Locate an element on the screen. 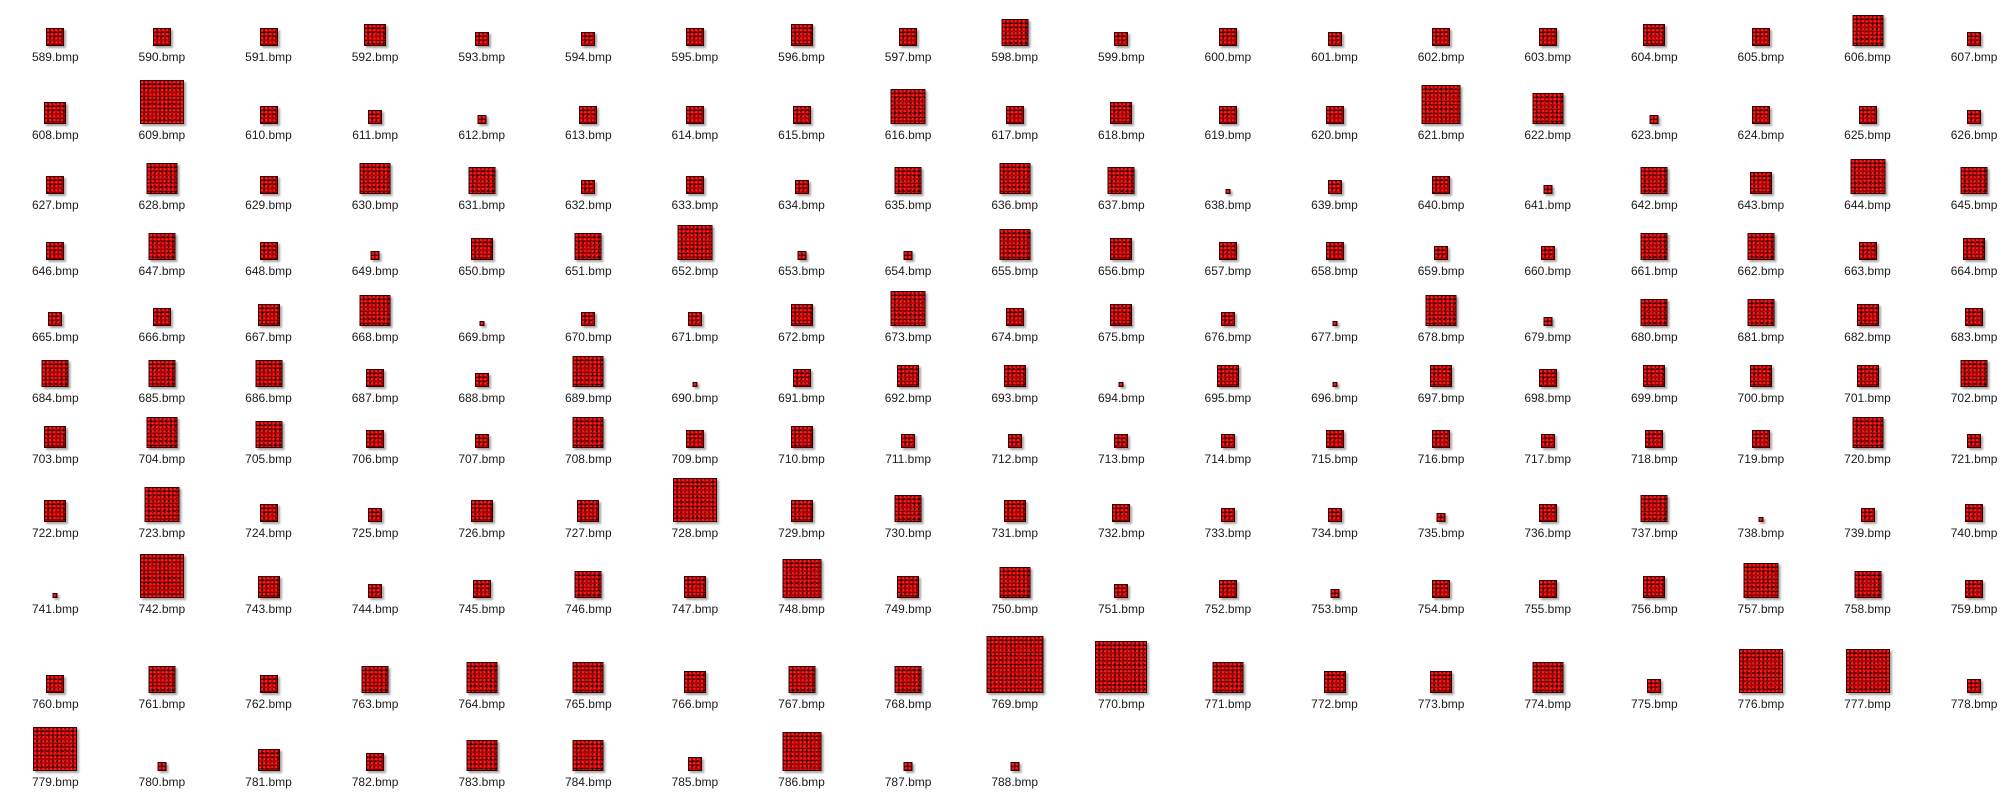 This screenshot has height=803, width=2012. file-item: 732.bmp is located at coordinates (1121, 270).